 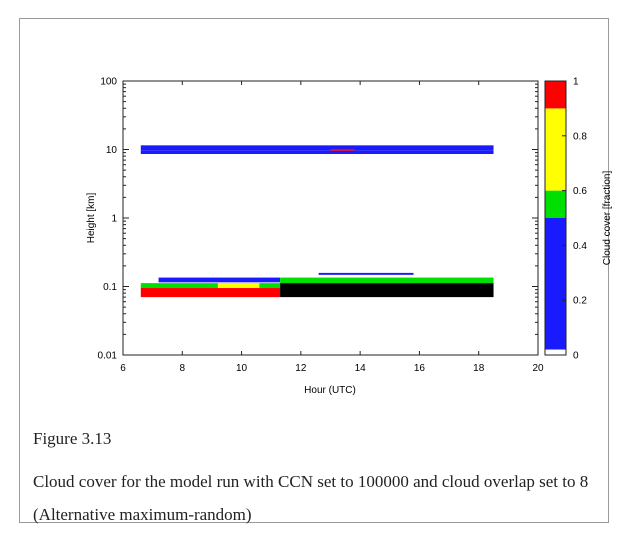 What do you see at coordinates (242, 368) in the screenshot?
I see `x-tick-label: 10` at bounding box center [242, 368].